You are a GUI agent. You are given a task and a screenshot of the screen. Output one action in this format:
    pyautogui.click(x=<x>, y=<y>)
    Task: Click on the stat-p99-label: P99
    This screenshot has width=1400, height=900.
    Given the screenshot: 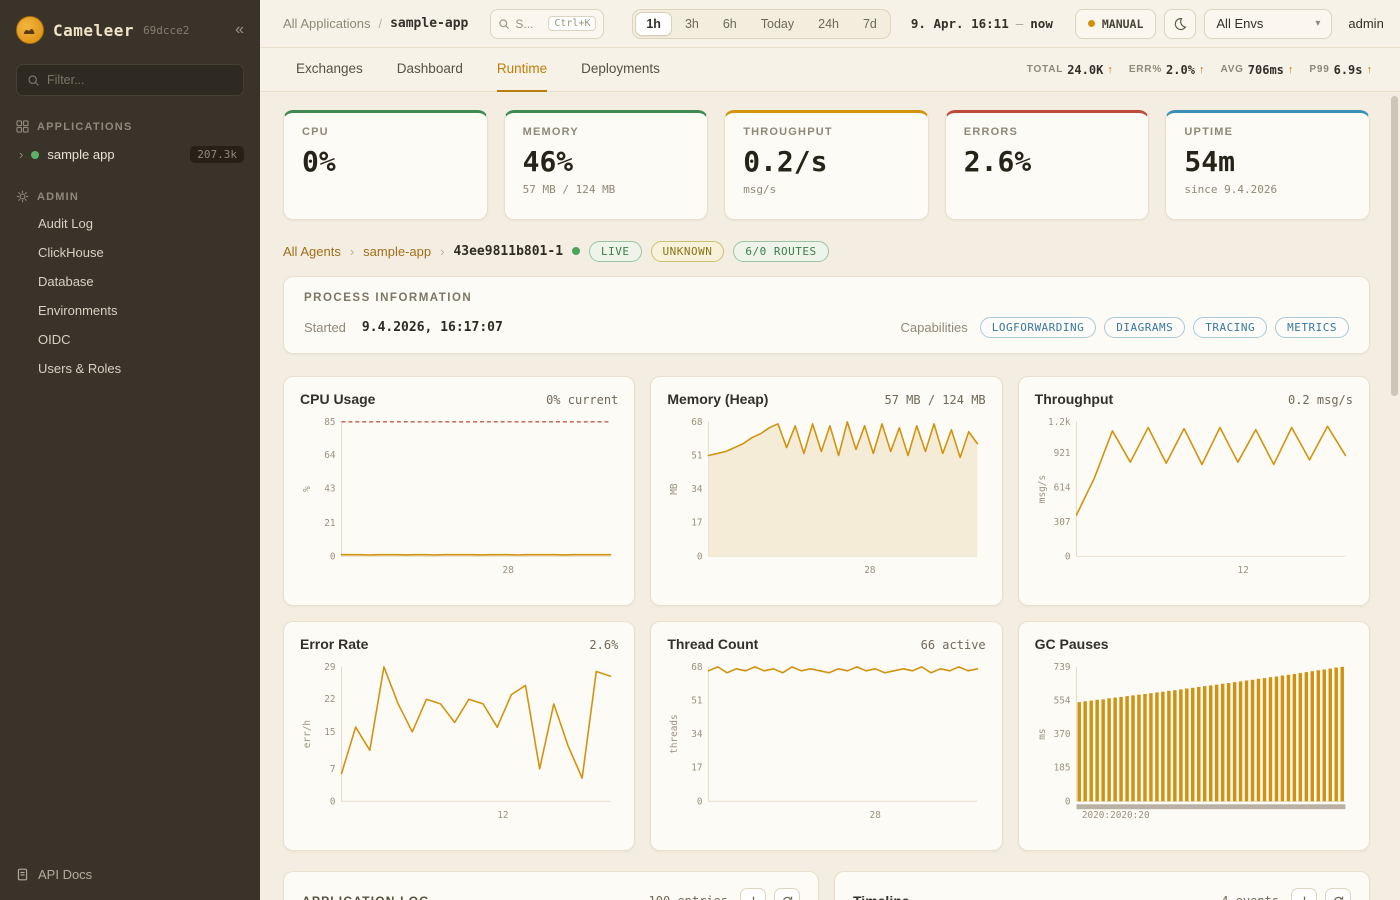 What is the action you would take?
    pyautogui.click(x=1319, y=69)
    